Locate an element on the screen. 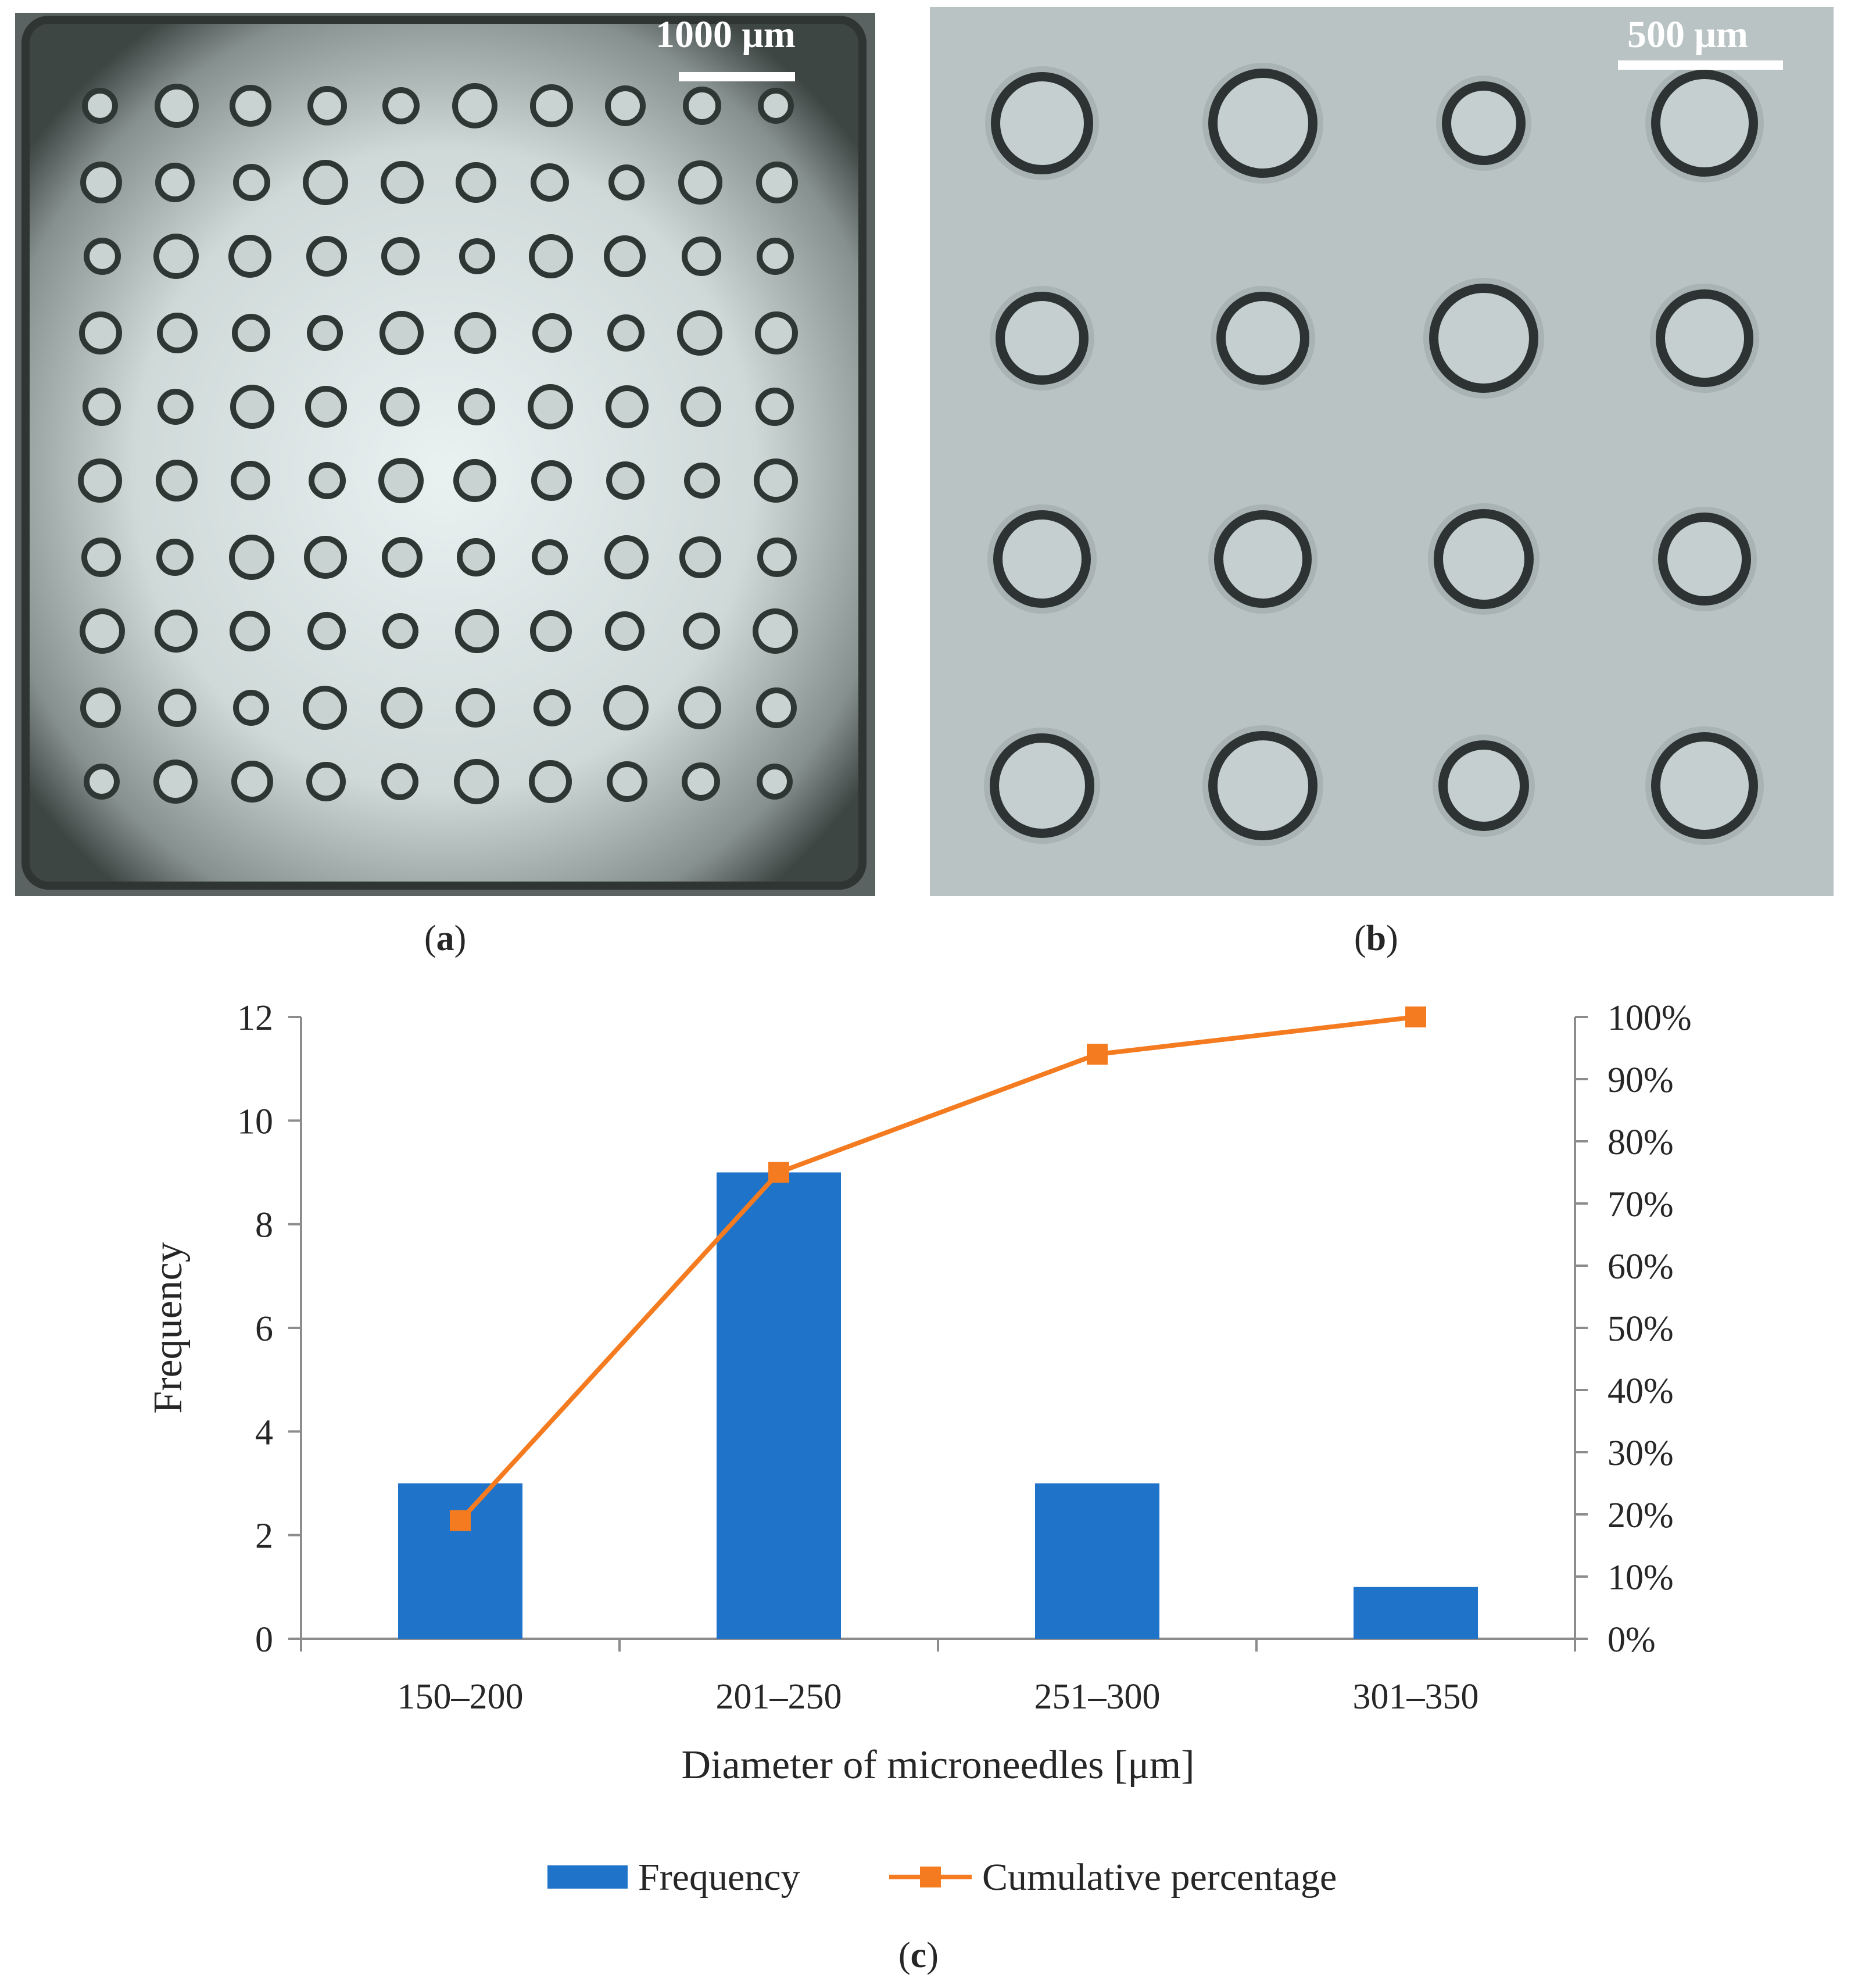 Image resolution: width=1851 pixels, height=1988 pixels. y-tick-label-right: 0% is located at coordinates (1631, 1640).